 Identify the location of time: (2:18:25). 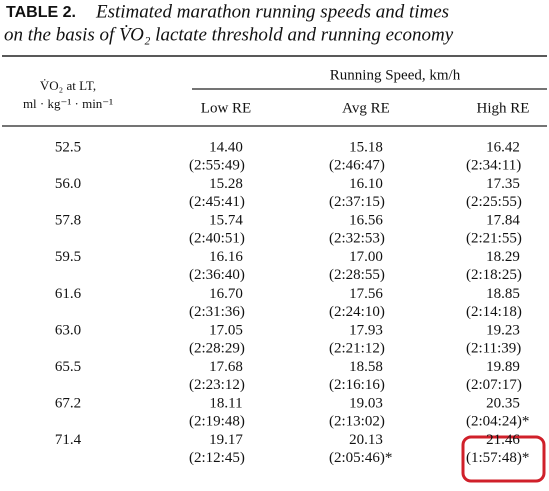
(494, 275).